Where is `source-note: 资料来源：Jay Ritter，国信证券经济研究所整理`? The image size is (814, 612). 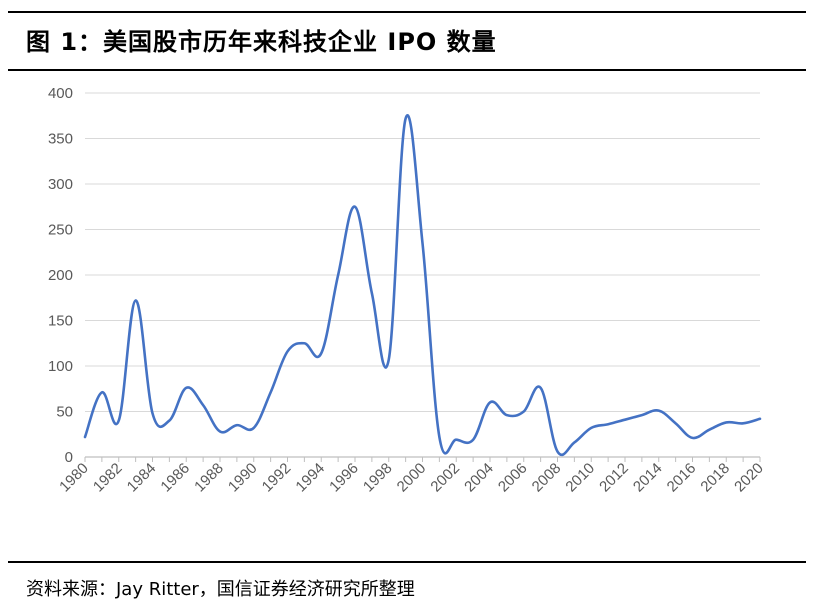
source-note: 资料来源：Jay Ritter，国信证券经济研究所整理 is located at coordinates (220, 589).